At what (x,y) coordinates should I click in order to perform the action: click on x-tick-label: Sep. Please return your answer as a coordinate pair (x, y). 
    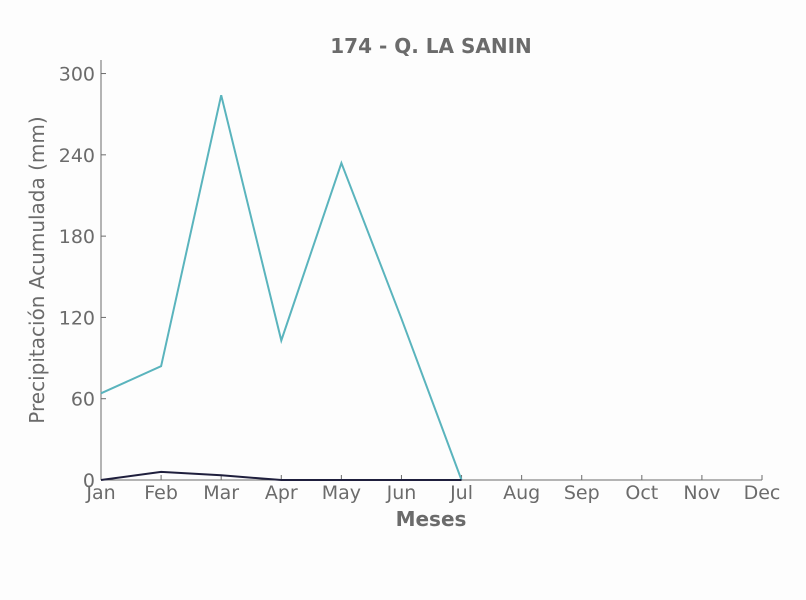
    Looking at the image, I should click on (582, 493).